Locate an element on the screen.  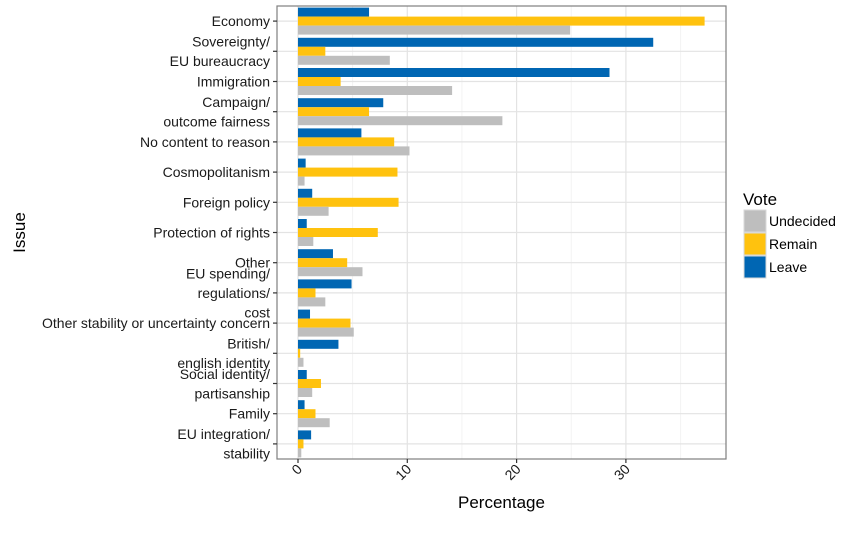
x-axis: 0 10 20 30 is located at coordinates (460, 471).